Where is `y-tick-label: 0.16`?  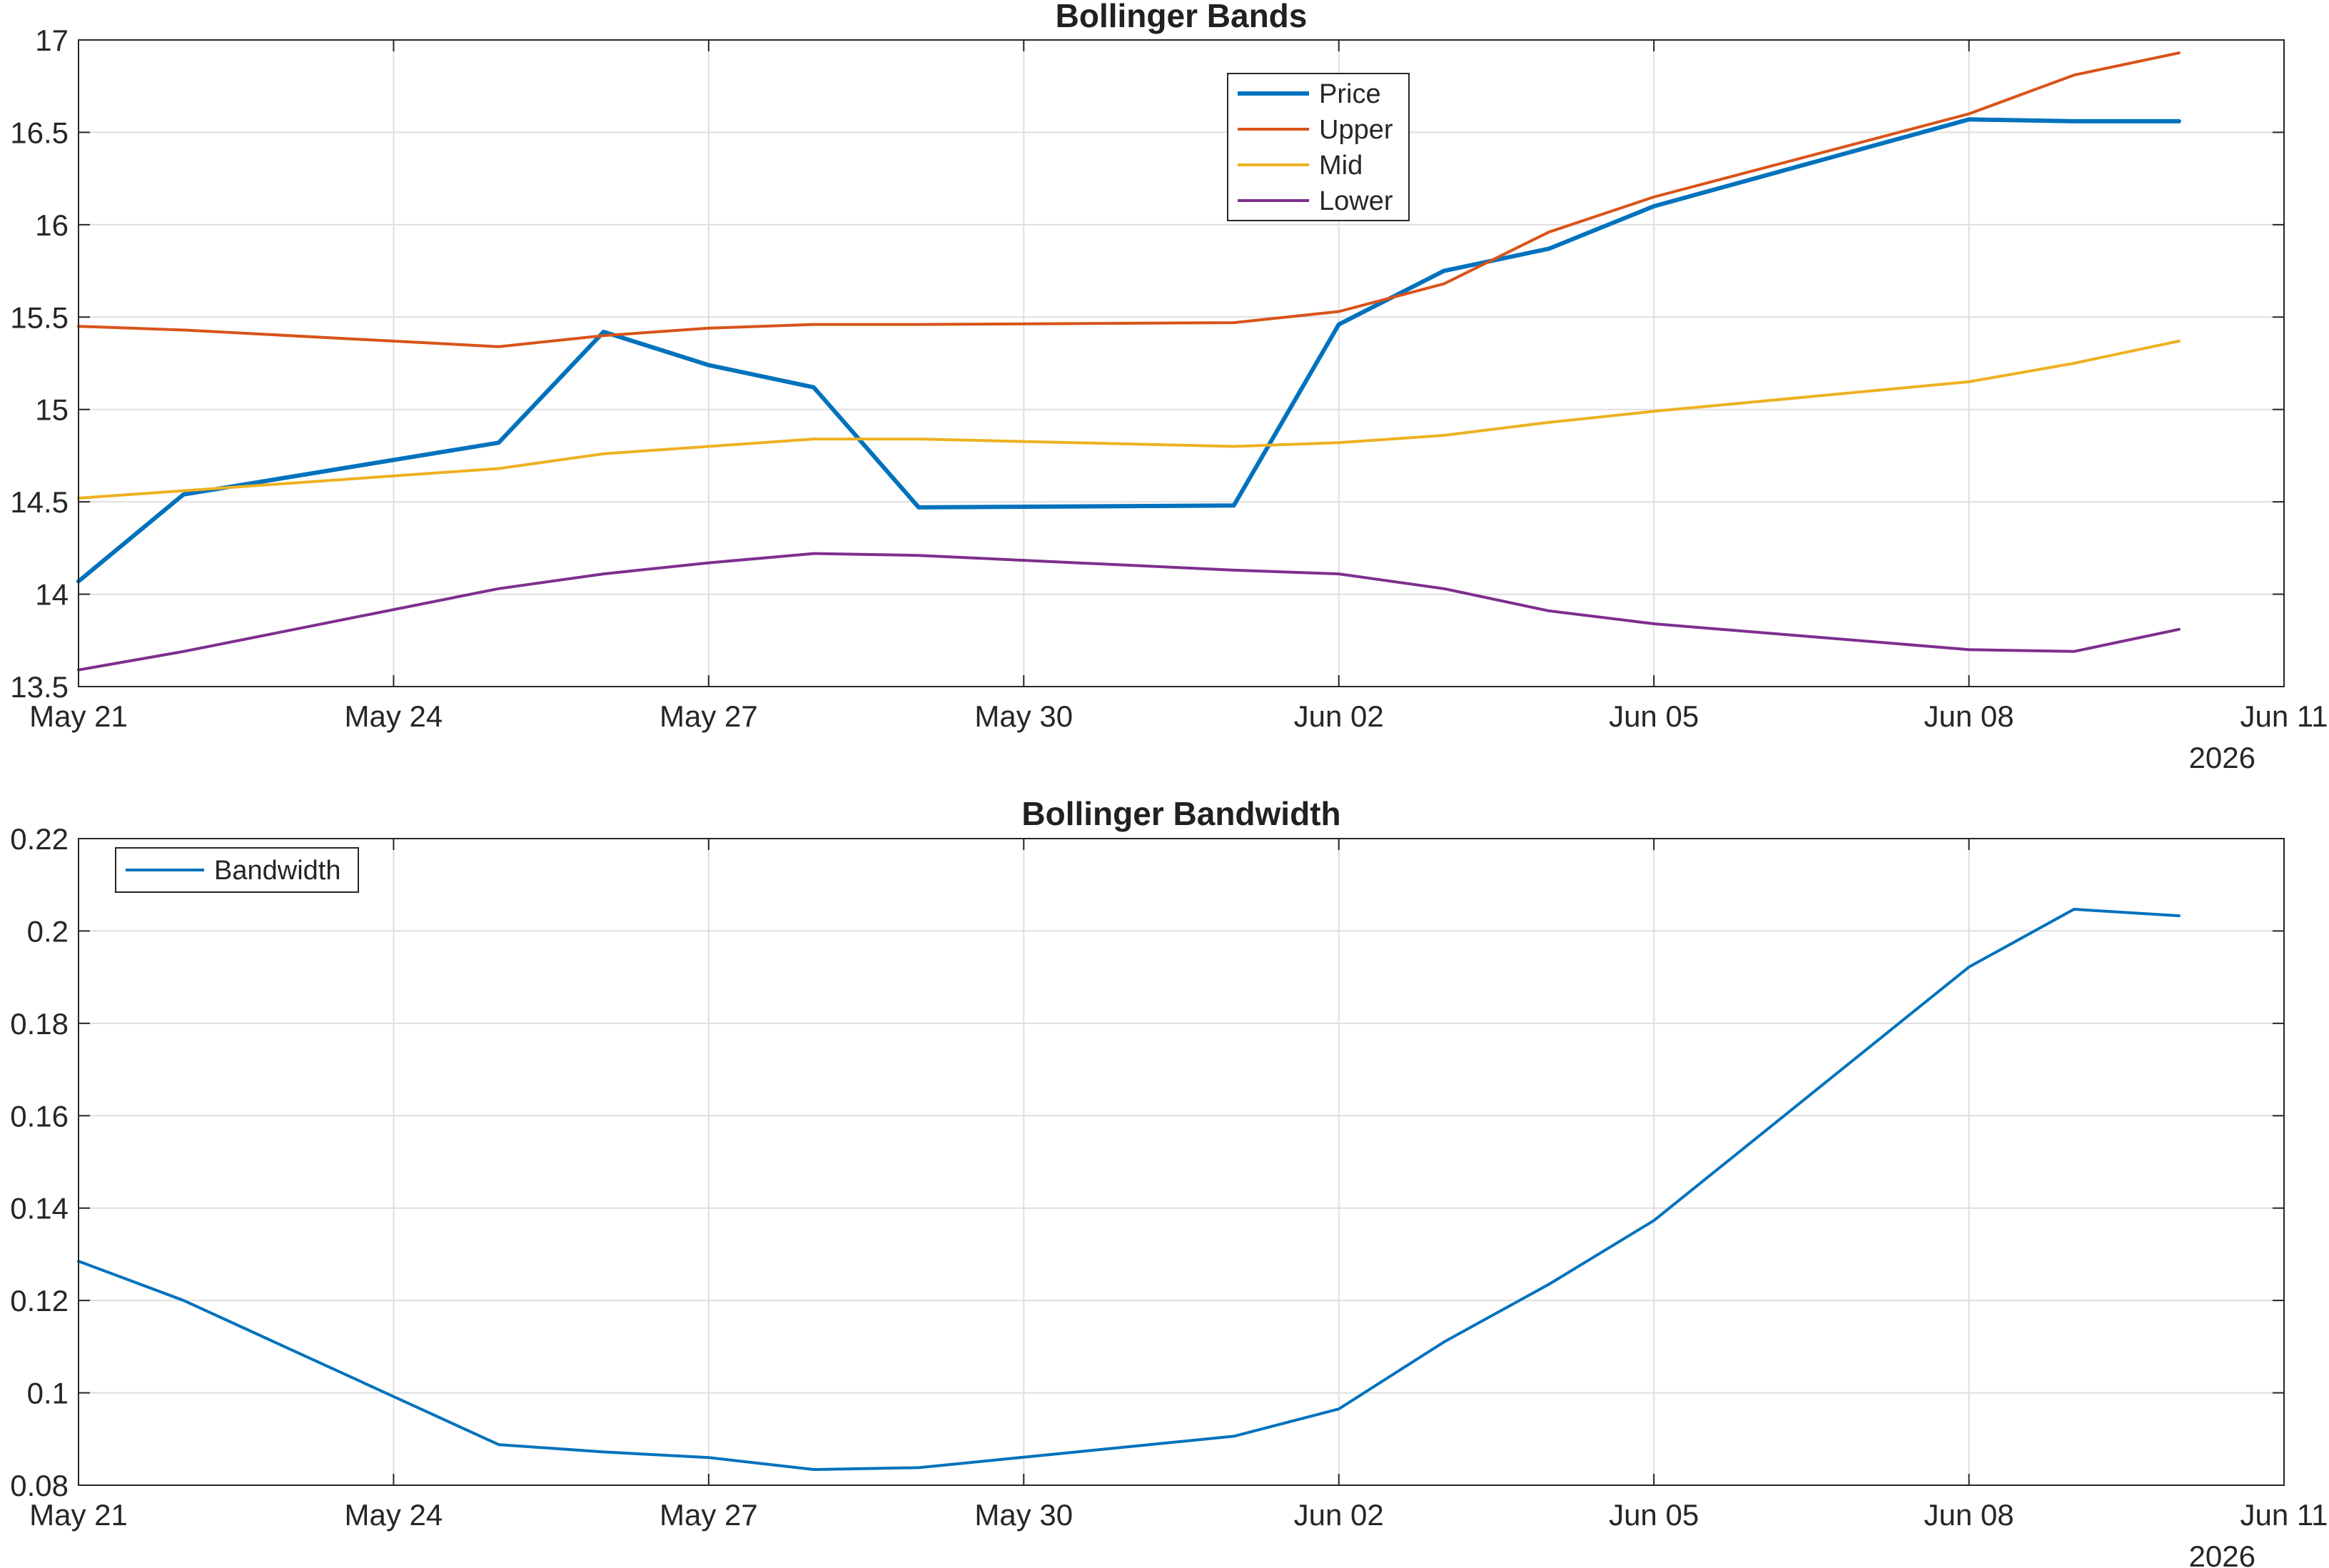
y-tick-label: 0.16 is located at coordinates (39, 1116).